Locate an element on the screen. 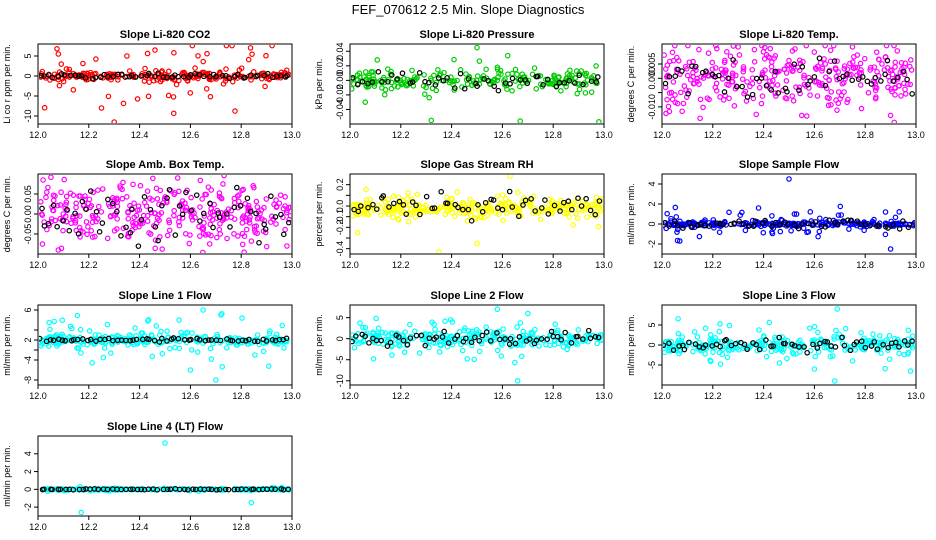 The height and width of the screenshot is (540, 936). y-tick-label: 0 is located at coordinates (652, 344).